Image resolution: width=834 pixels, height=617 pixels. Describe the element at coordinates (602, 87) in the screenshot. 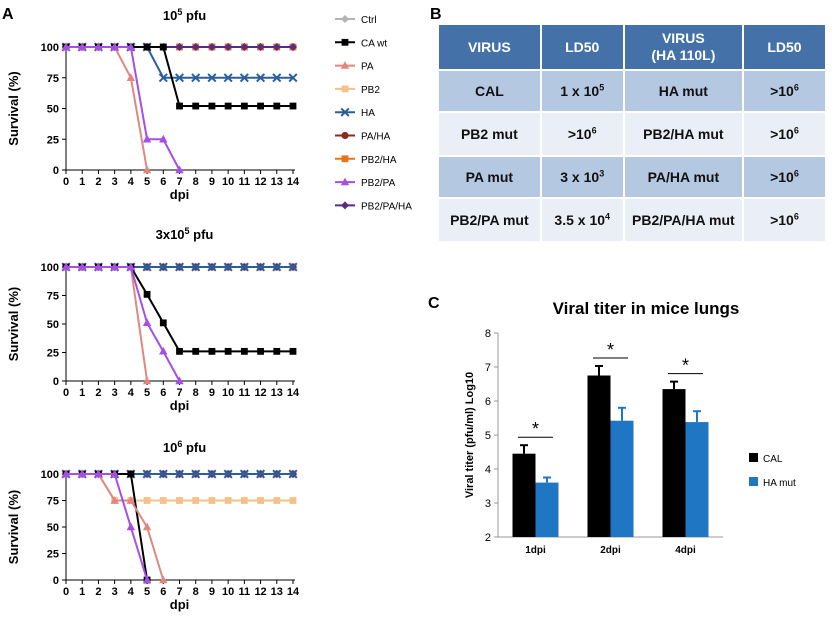

I see `cell-superscript: 5` at that location.